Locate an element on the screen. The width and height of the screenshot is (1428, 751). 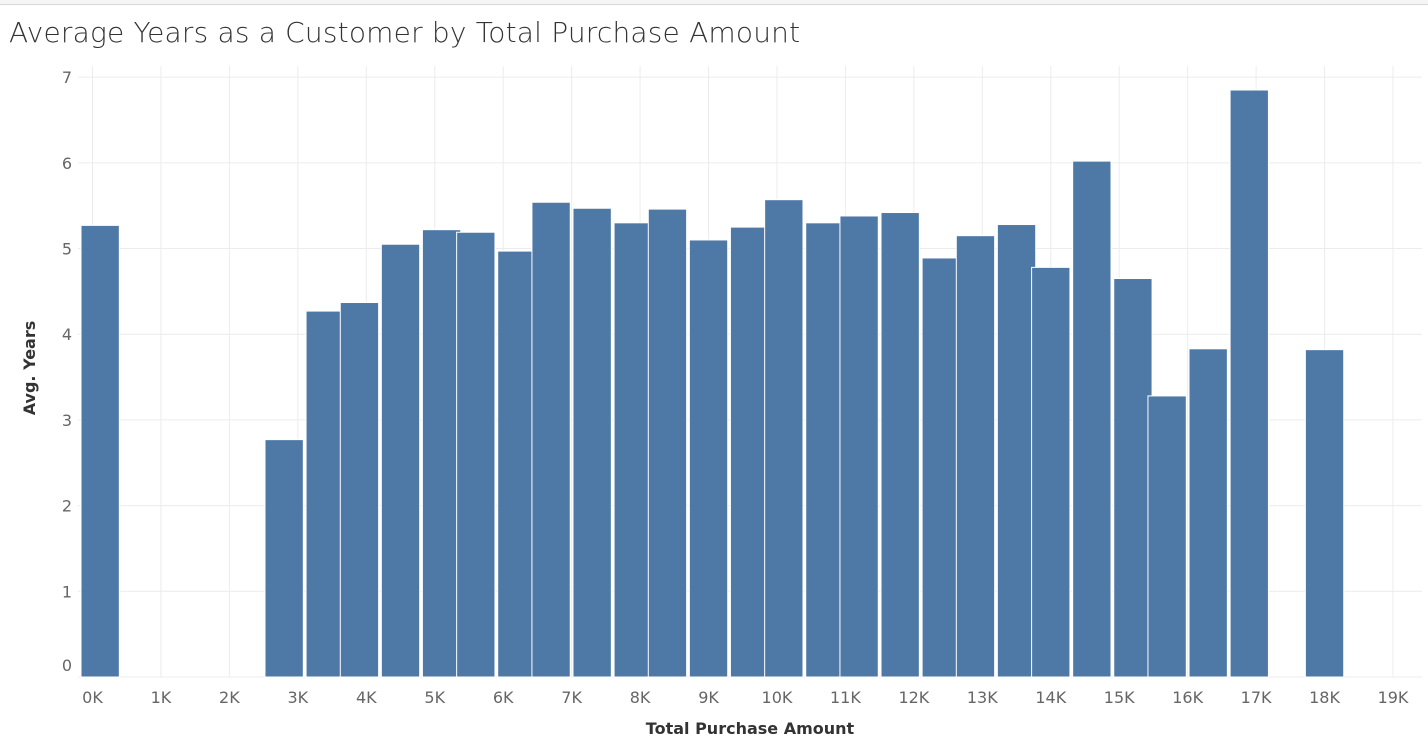
x-tick-label: 5K is located at coordinates (434, 697).